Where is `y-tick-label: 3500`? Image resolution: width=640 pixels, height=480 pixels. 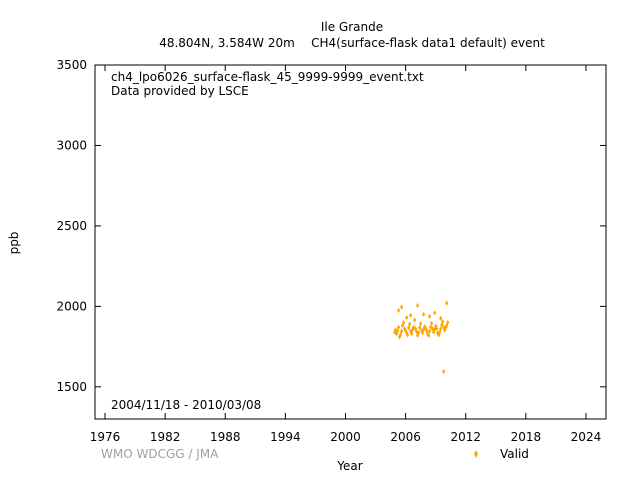 y-tick-label: 3500 is located at coordinates (71, 65).